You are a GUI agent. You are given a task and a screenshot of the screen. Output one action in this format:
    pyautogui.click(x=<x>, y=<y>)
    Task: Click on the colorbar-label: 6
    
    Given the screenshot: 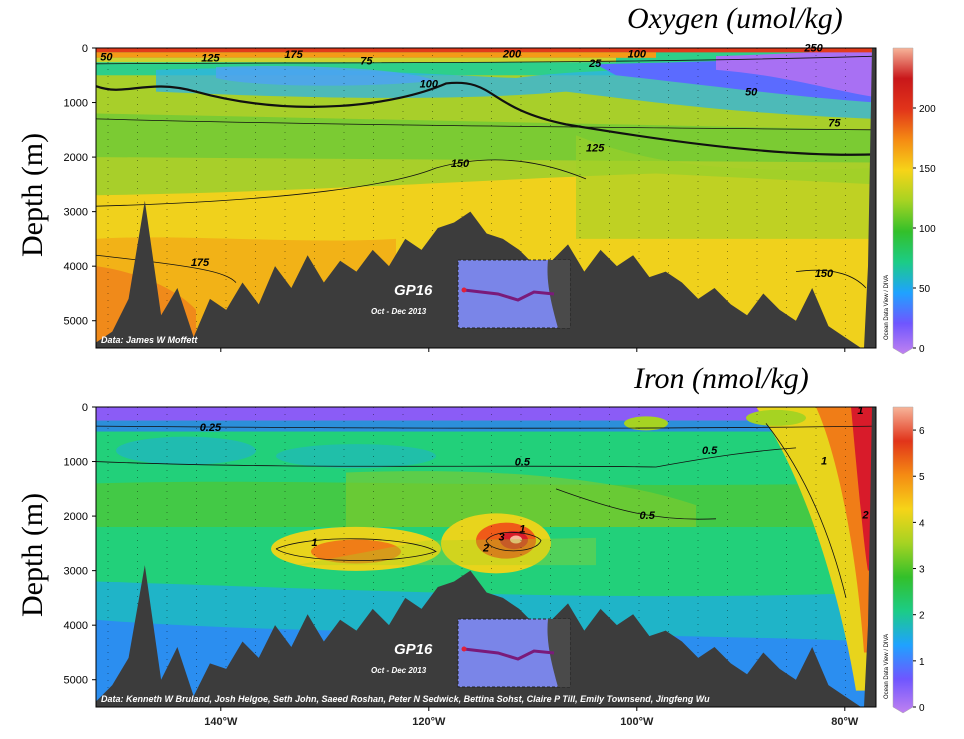 What is the action you would take?
    pyautogui.click(x=922, y=431)
    